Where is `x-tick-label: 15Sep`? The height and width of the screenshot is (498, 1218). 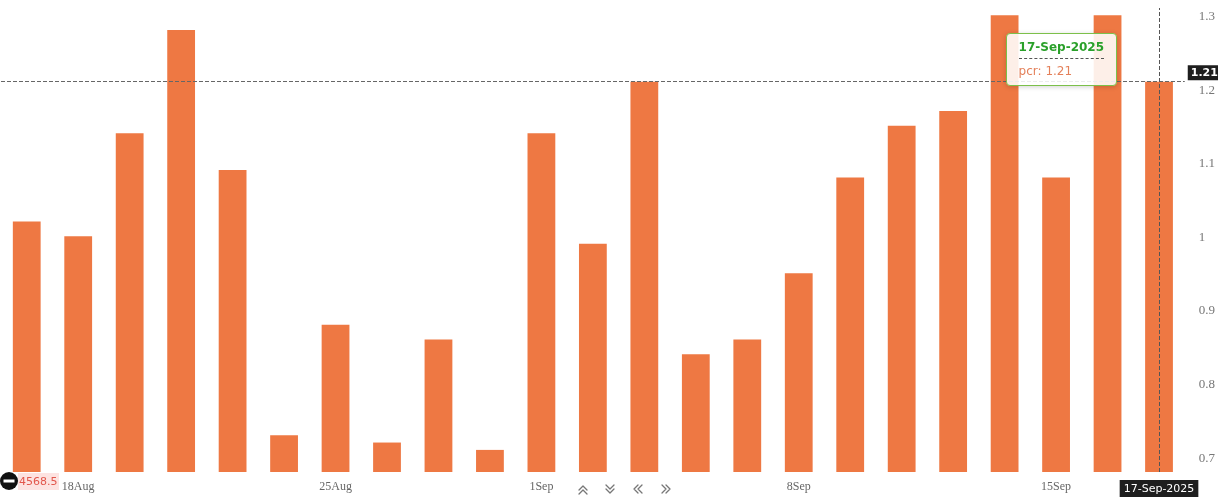
x-tick-label: 15Sep is located at coordinates (1056, 486).